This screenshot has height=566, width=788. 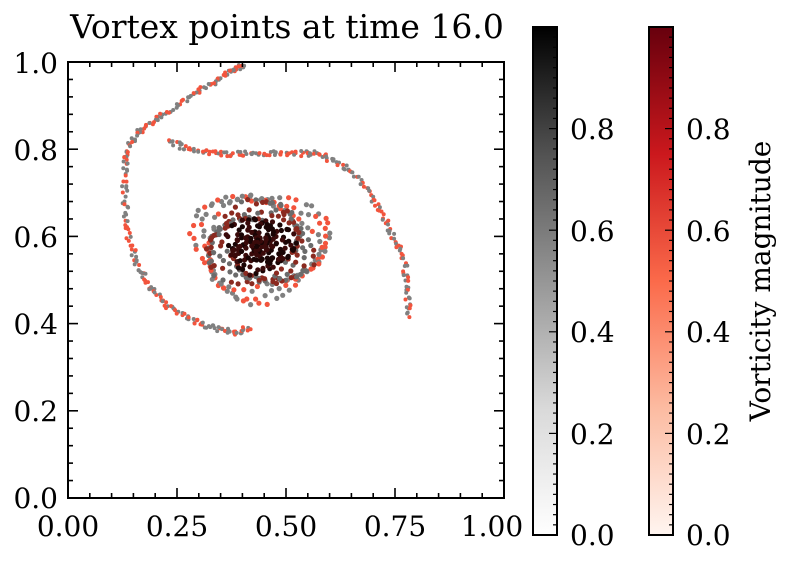 What do you see at coordinates (35, 324) in the screenshot?
I see `y-tick-label: 0.4` at bounding box center [35, 324].